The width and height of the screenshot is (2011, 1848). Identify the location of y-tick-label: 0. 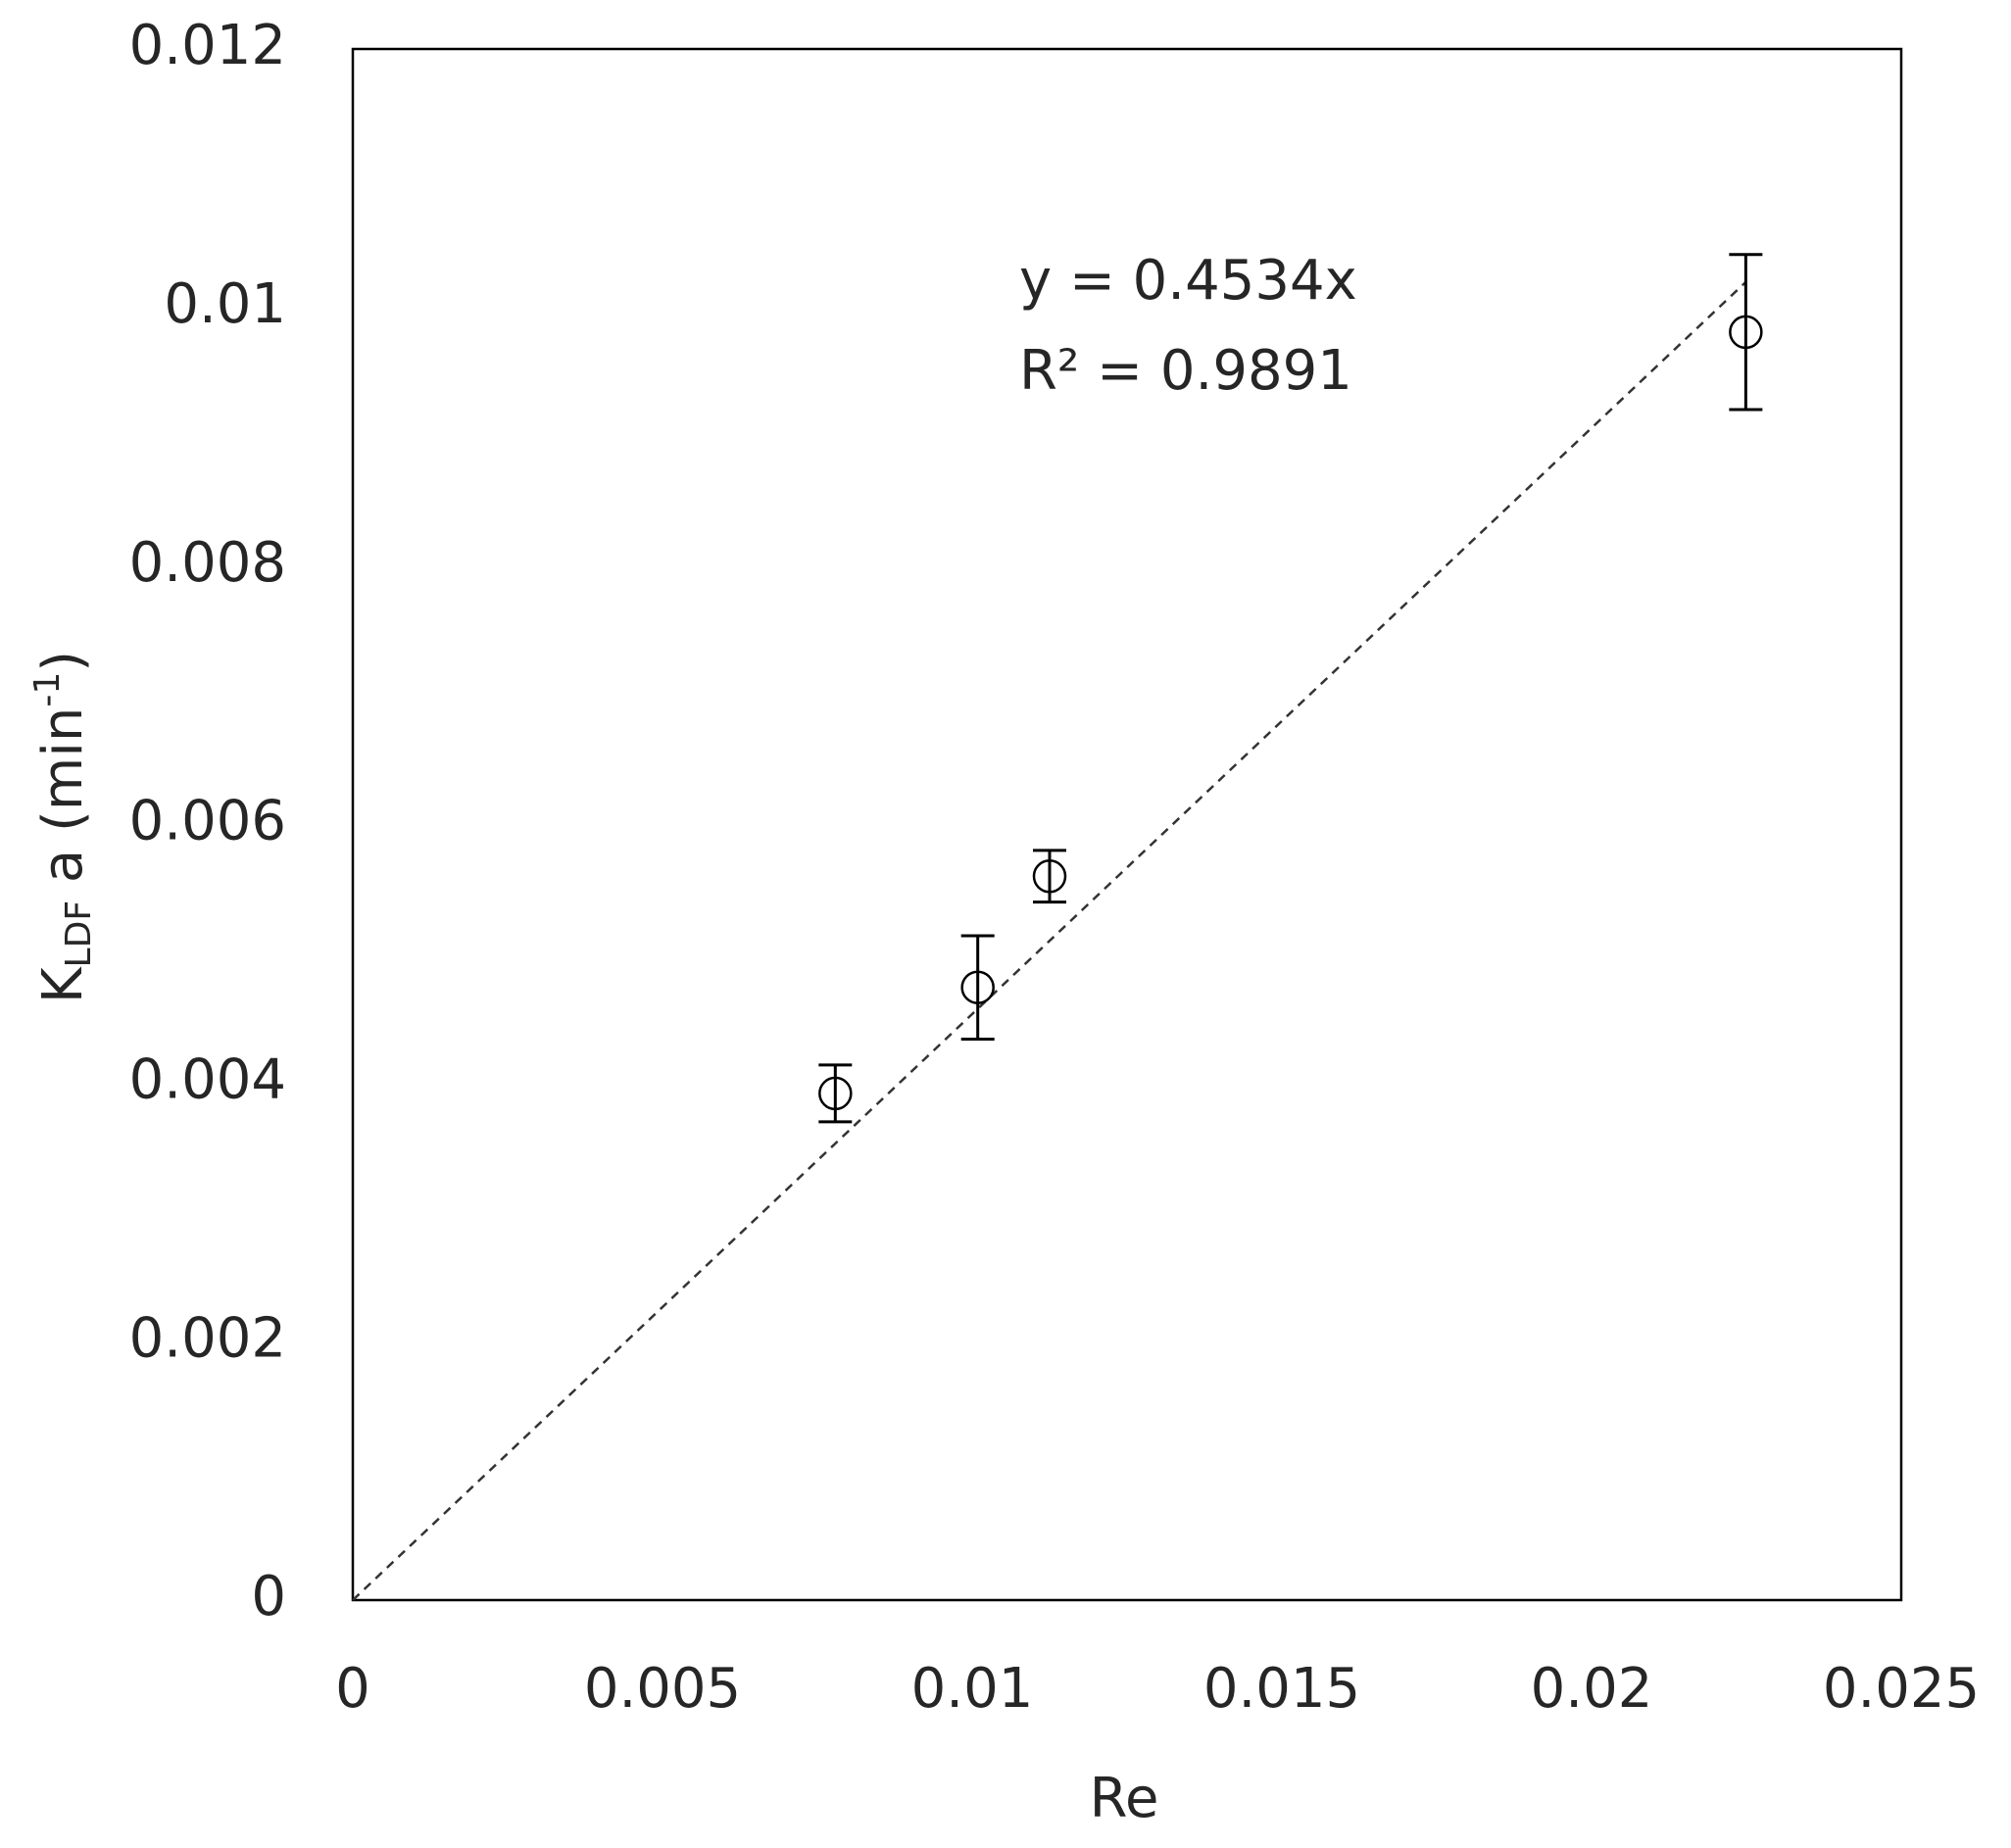
(268, 1597).